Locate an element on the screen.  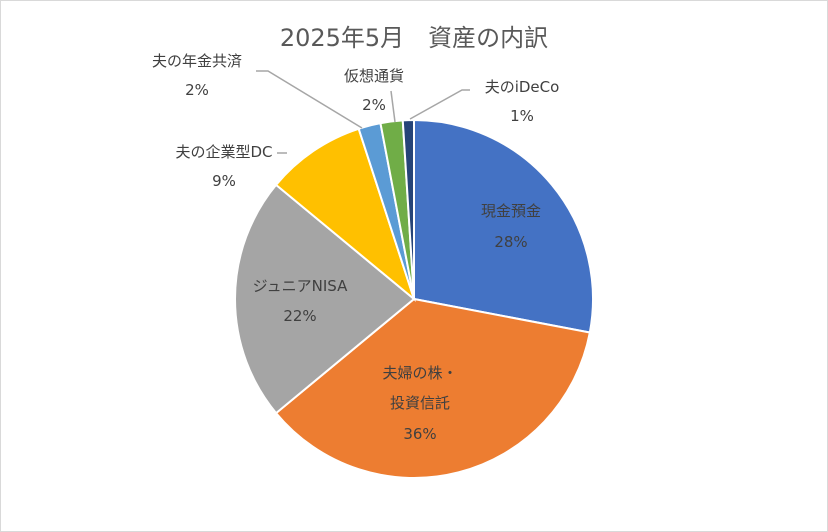
category-label-3: 夫の企業型DC is located at coordinates (223, 152).